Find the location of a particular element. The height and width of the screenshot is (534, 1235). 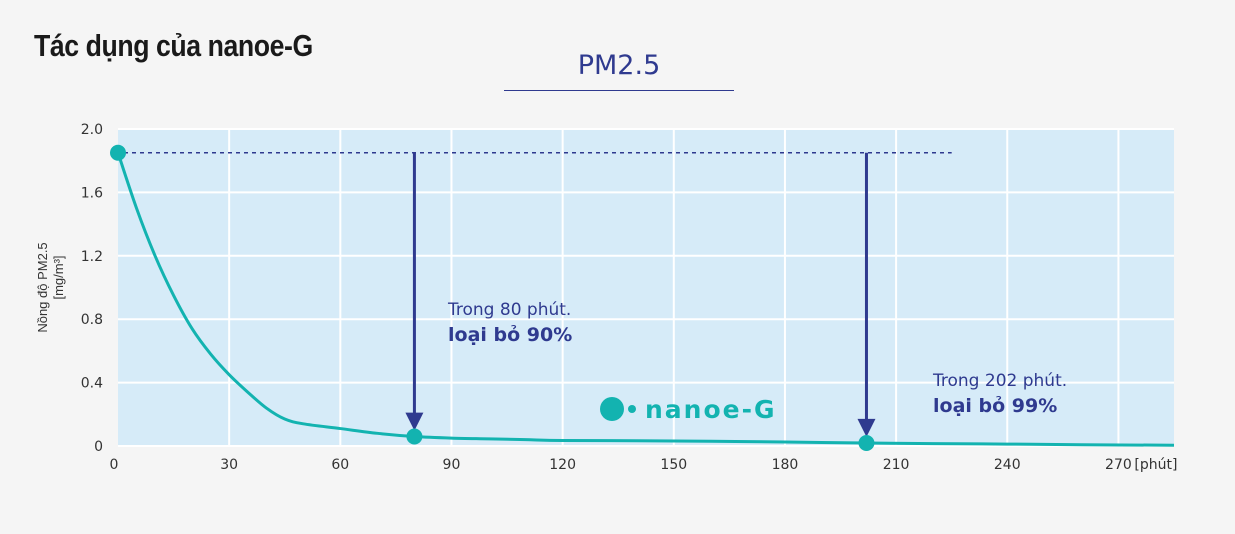

nanoe-g-logo: nanoe-G is located at coordinates (688, 409).